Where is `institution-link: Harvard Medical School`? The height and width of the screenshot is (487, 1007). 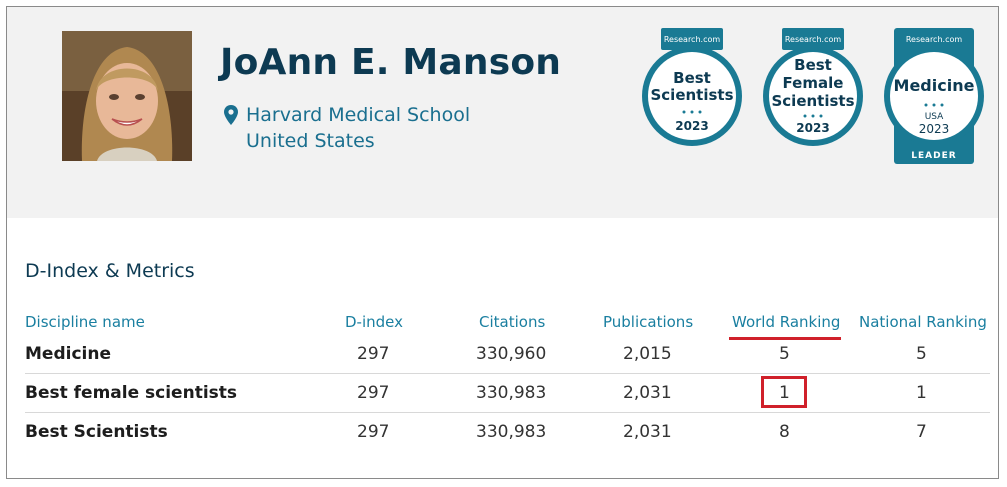 institution-link: Harvard Medical School is located at coordinates (358, 115).